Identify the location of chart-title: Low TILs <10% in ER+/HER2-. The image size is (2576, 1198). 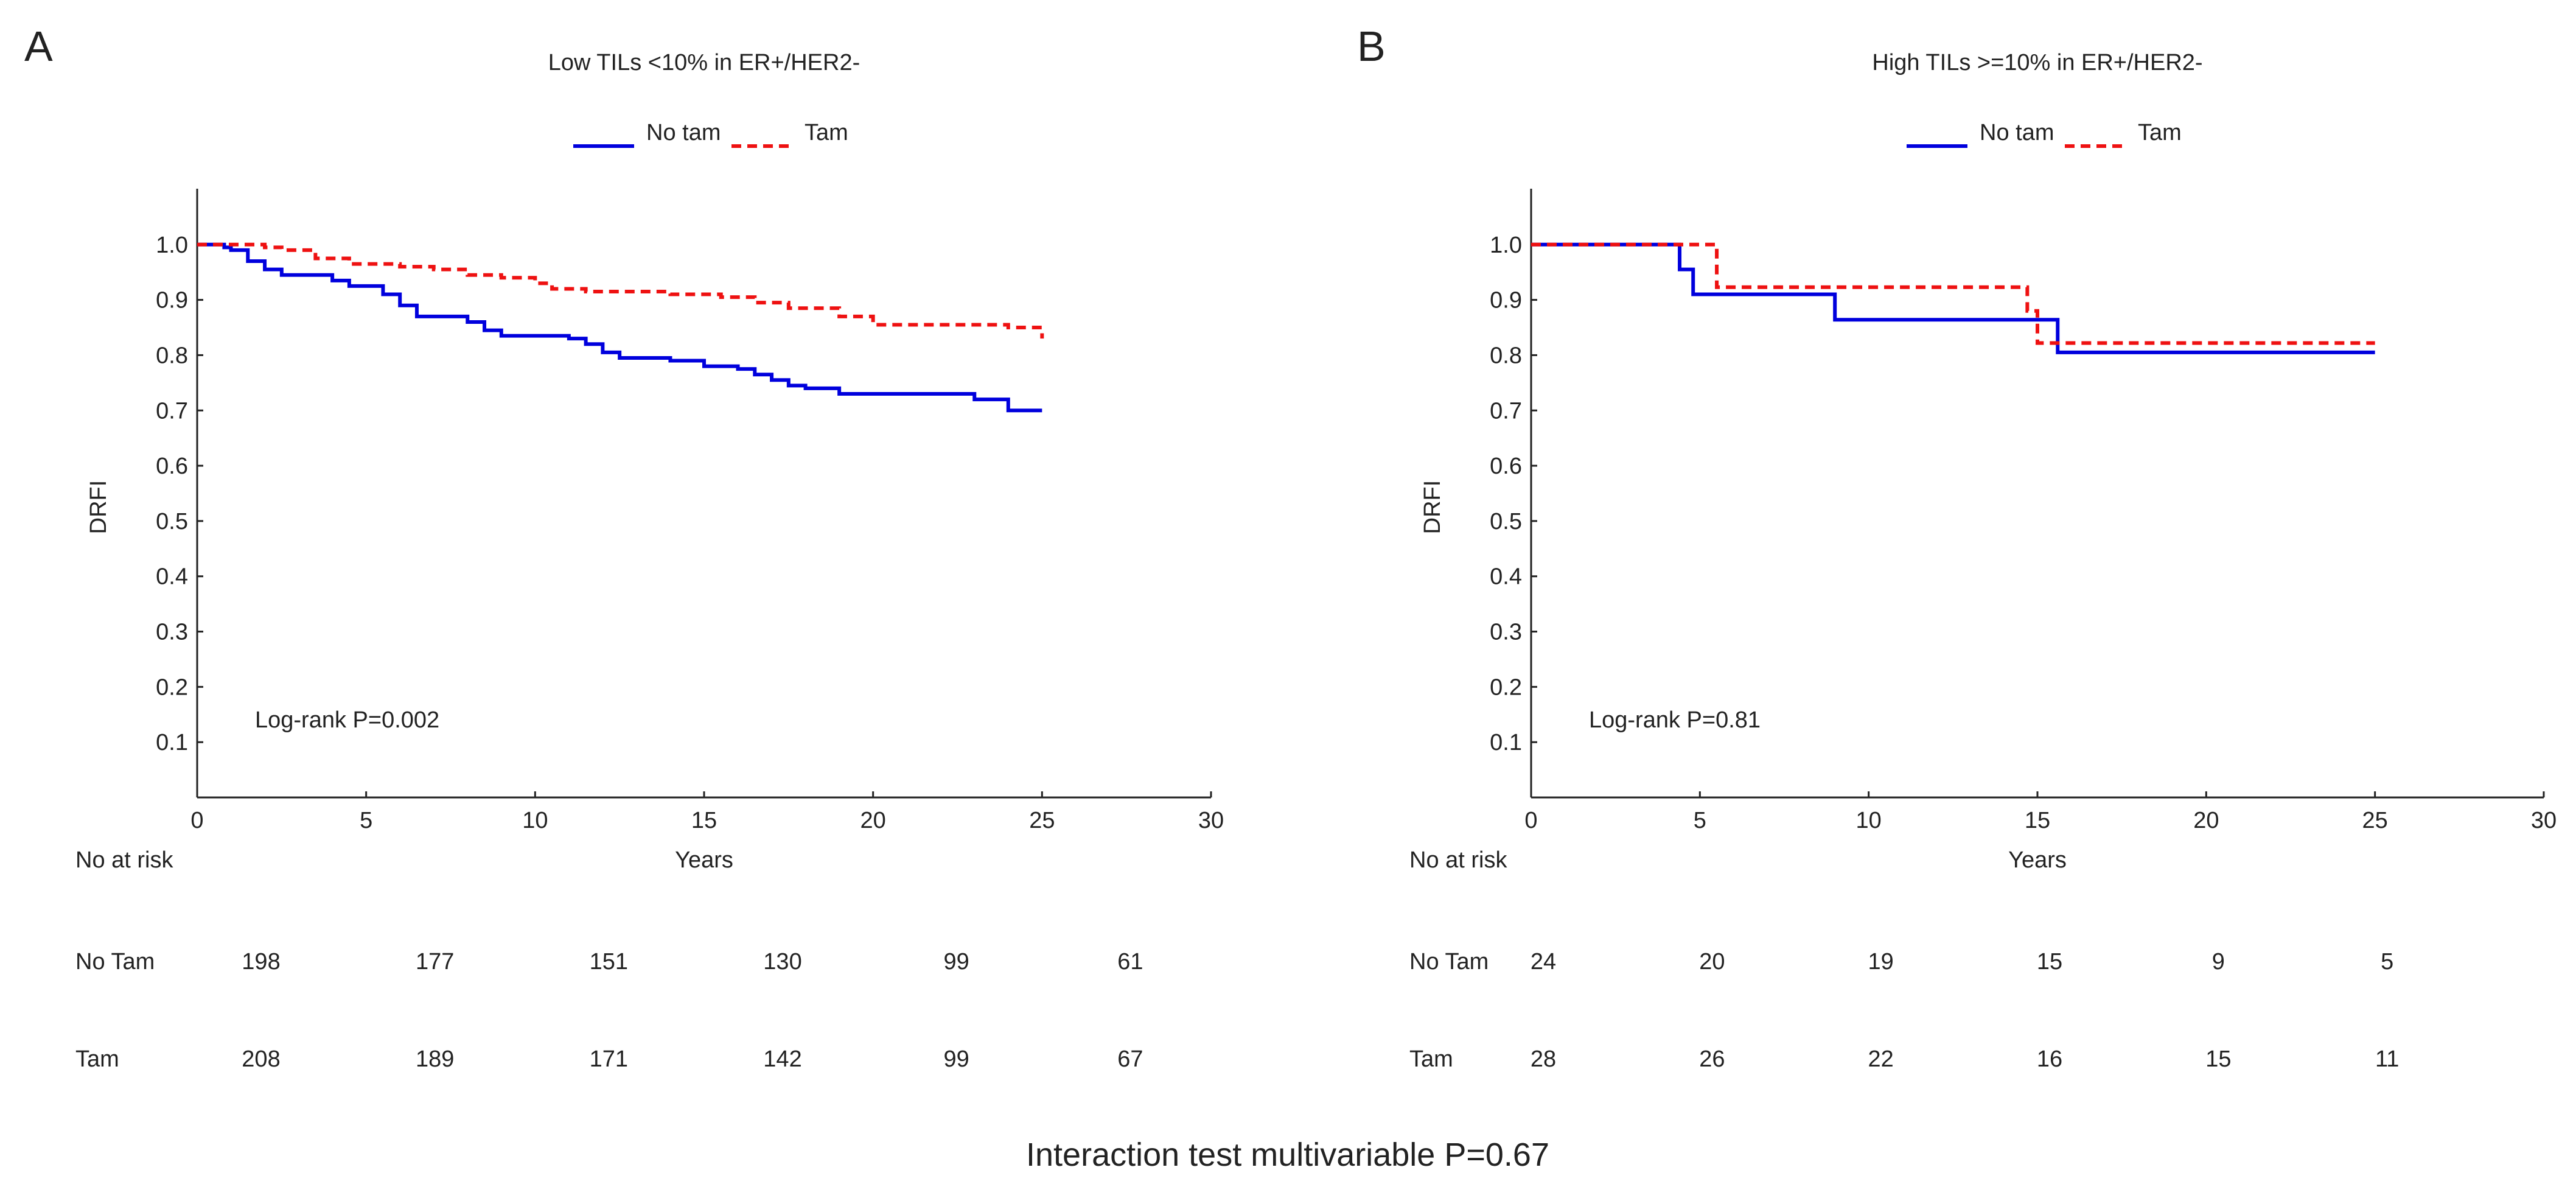
(704, 63).